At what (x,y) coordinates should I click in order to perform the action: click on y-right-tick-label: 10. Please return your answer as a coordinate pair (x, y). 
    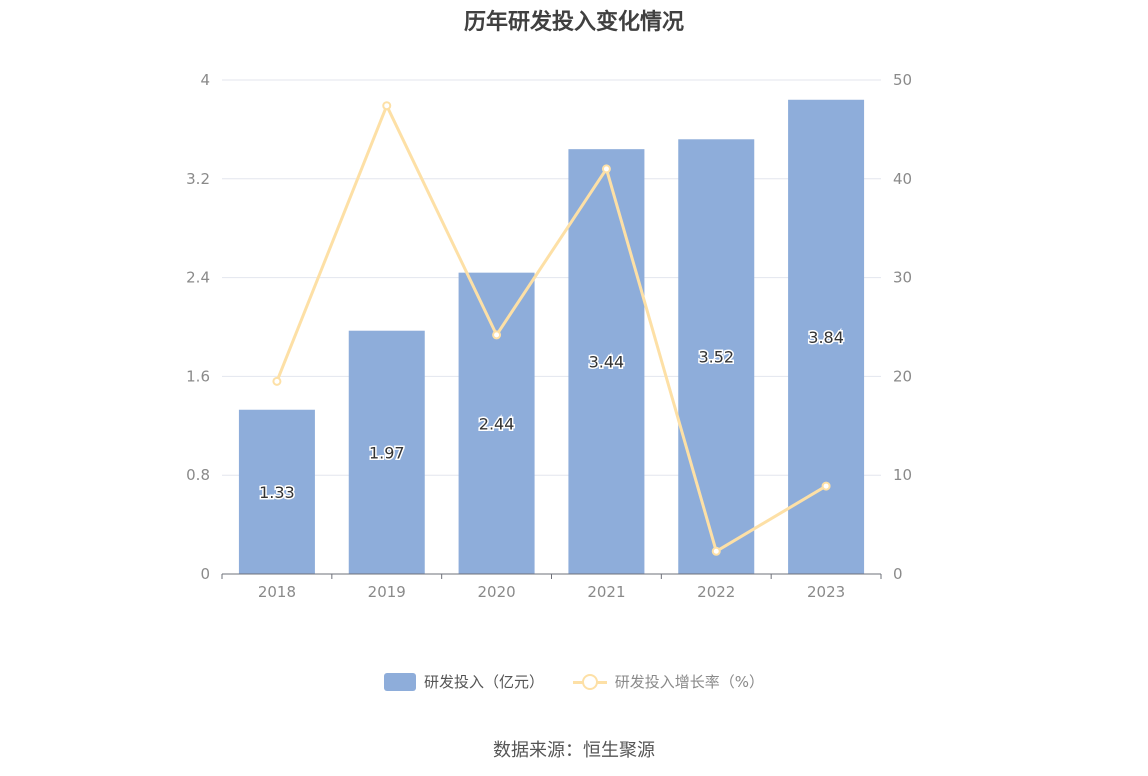
    Looking at the image, I should click on (902, 475).